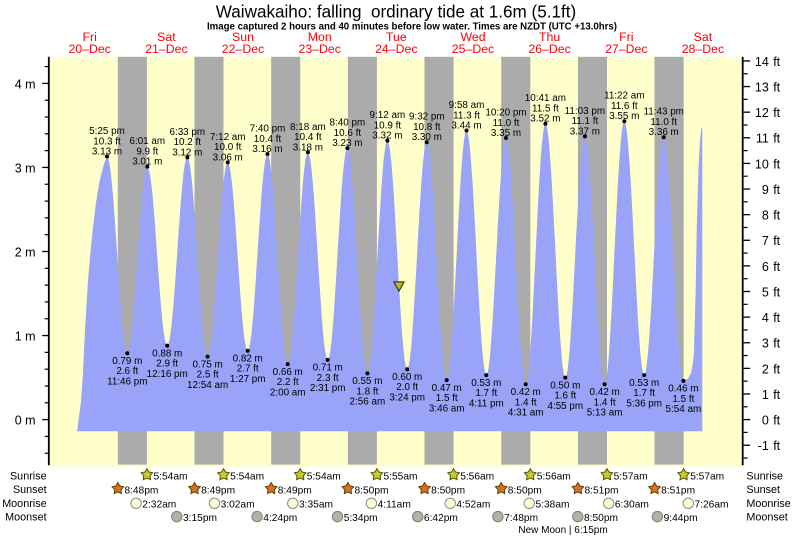 This screenshot has width=793, height=544. What do you see at coordinates (765, 344) in the screenshot?
I see `svg-text: 3` at bounding box center [765, 344].